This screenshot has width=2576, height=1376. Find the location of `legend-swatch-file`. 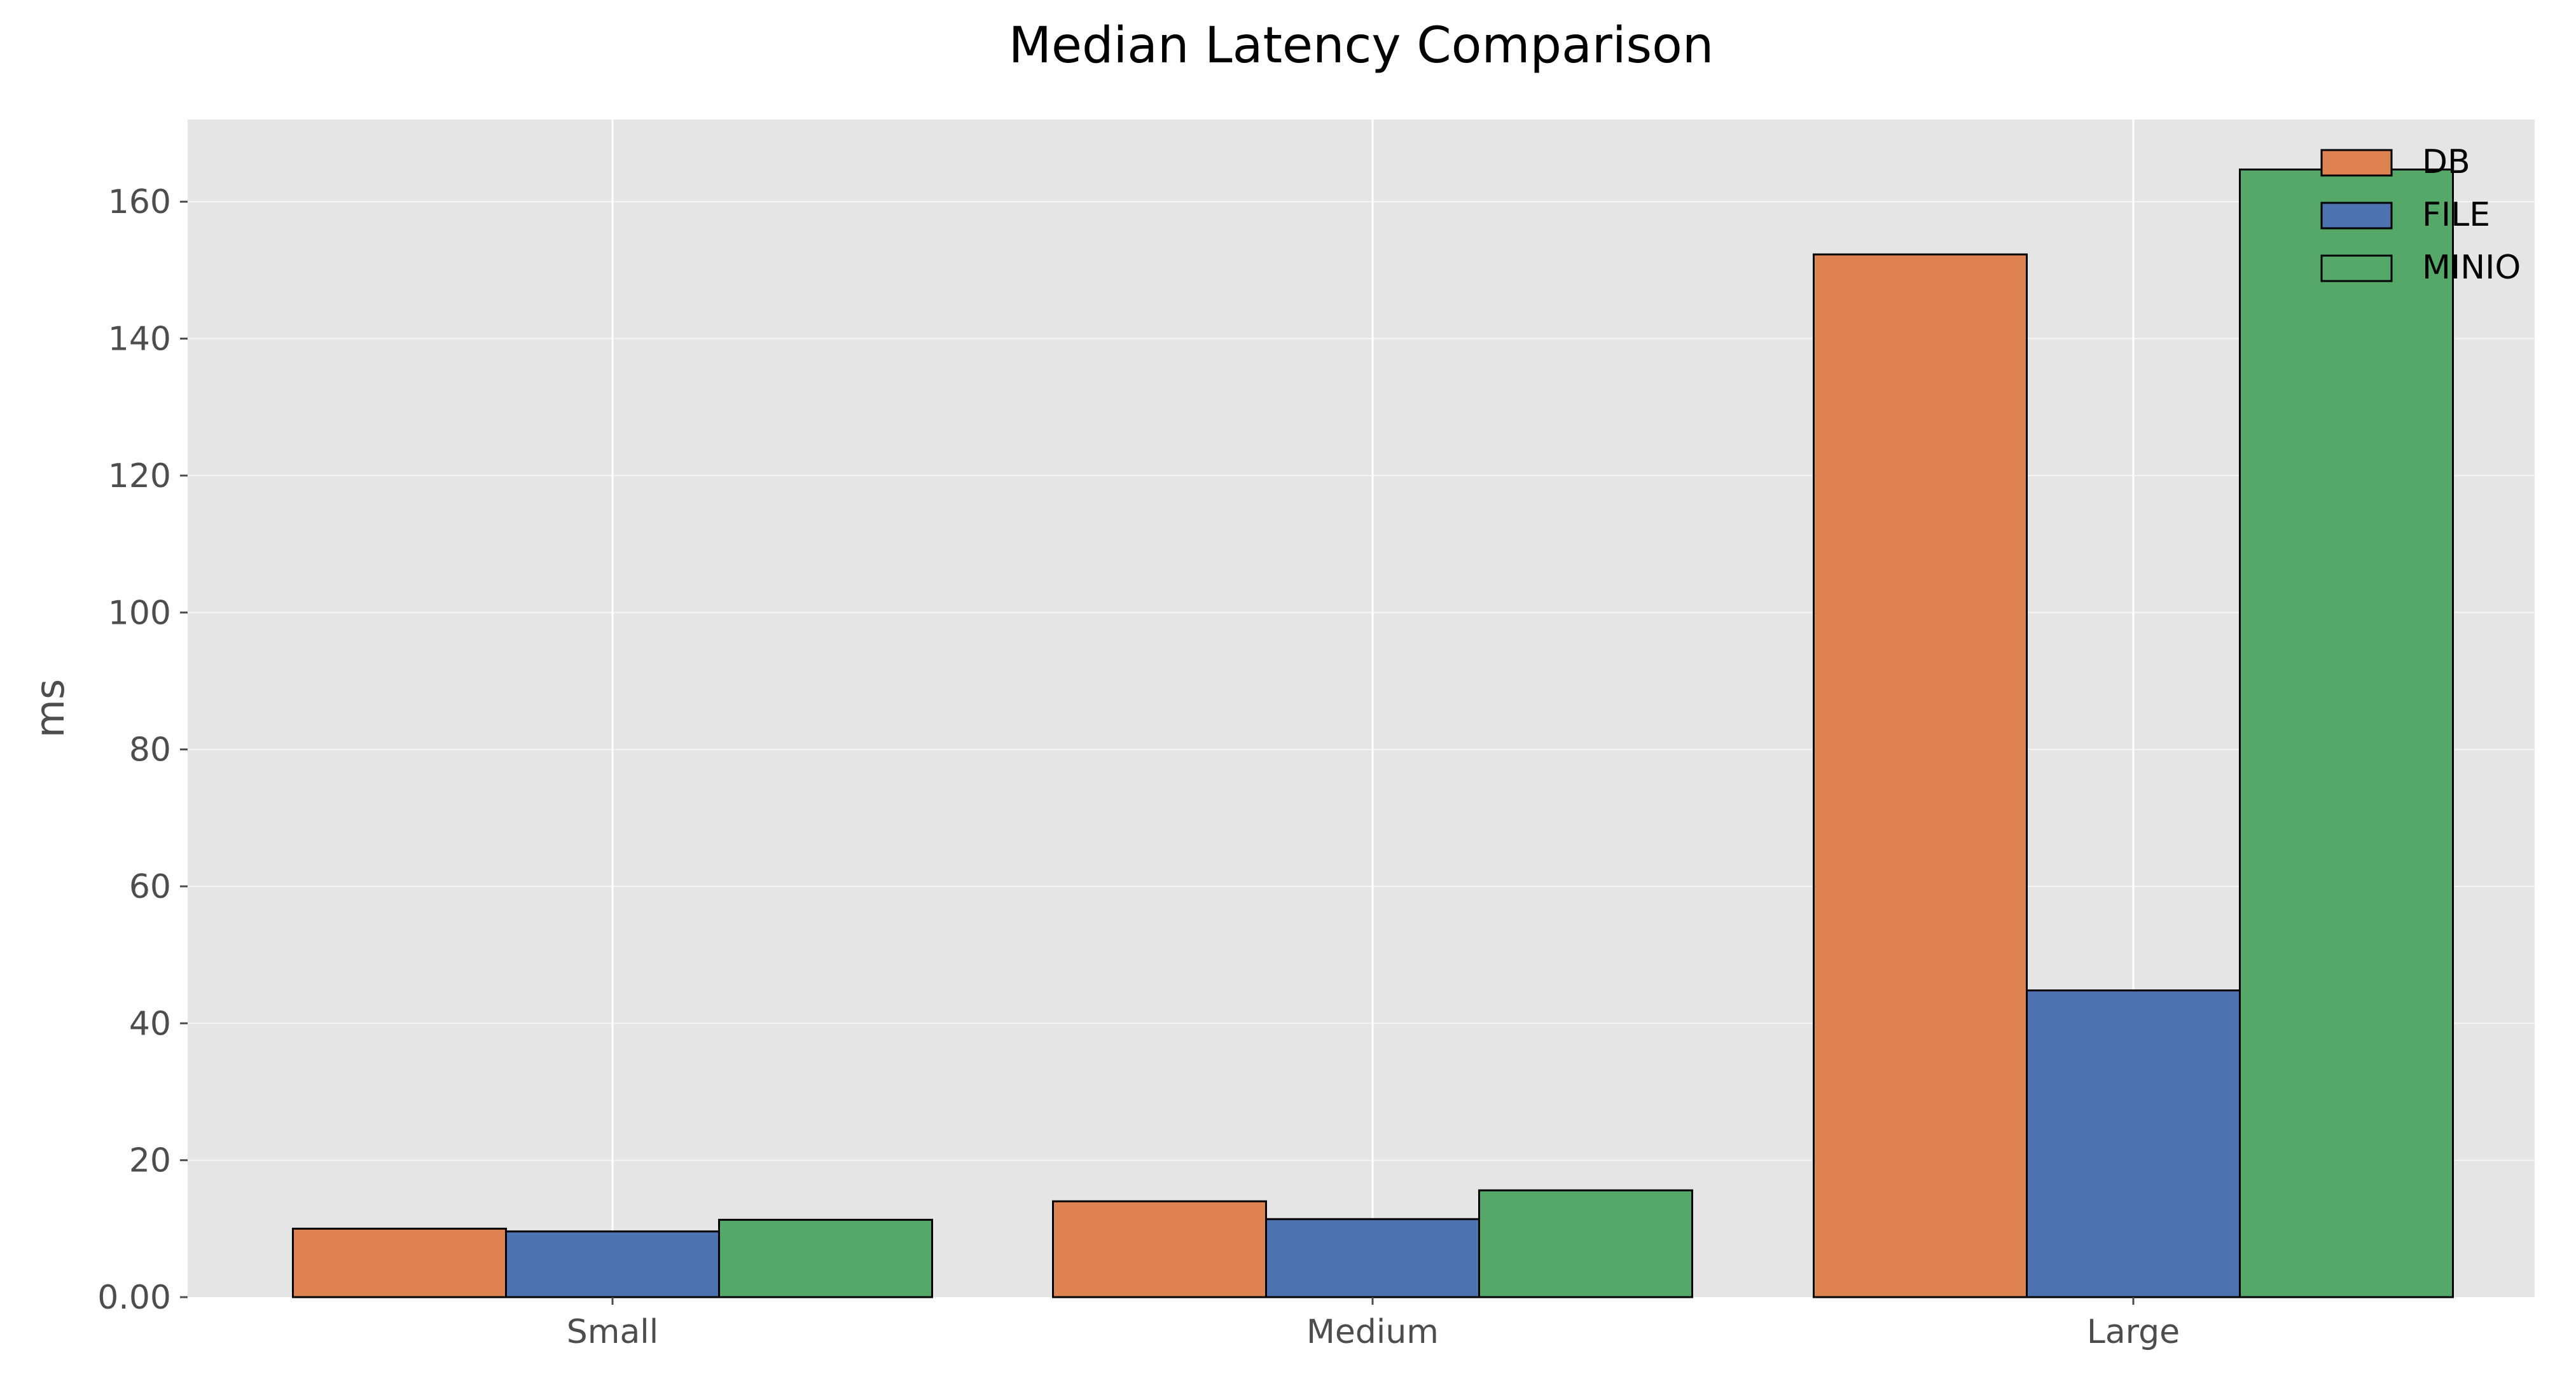

legend-swatch-file is located at coordinates (2356, 216).